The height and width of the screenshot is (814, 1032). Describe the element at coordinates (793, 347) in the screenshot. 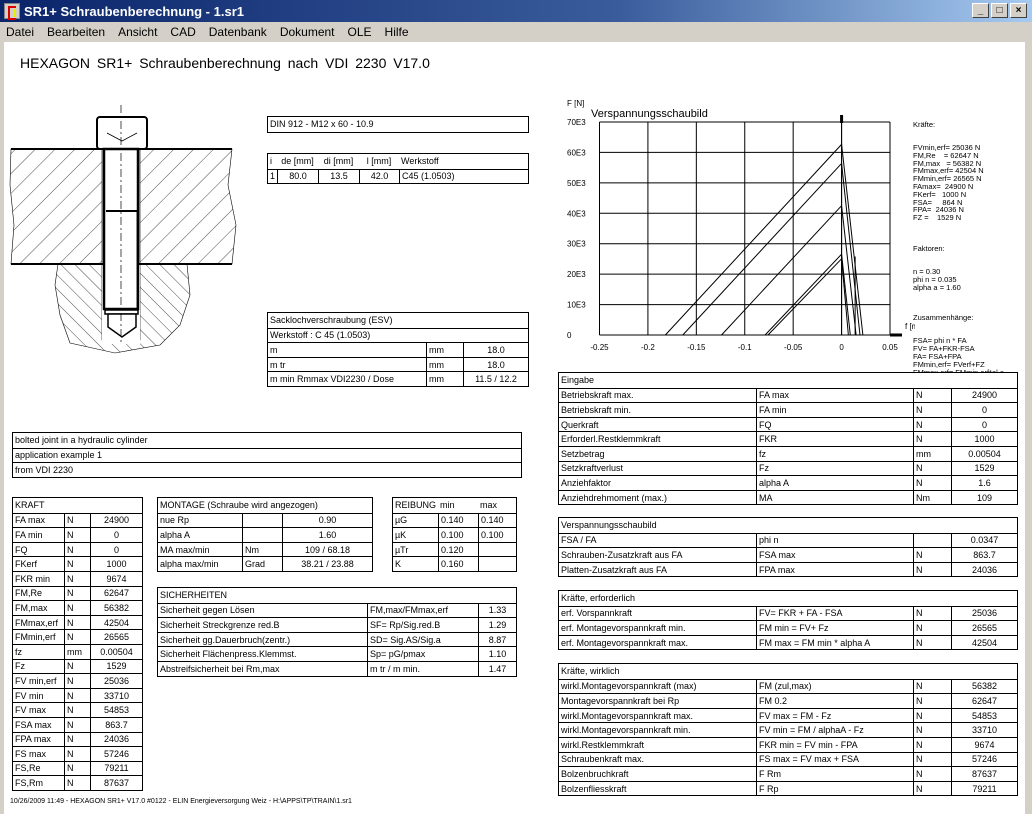

I see `x-tick-label: -0.05` at that location.